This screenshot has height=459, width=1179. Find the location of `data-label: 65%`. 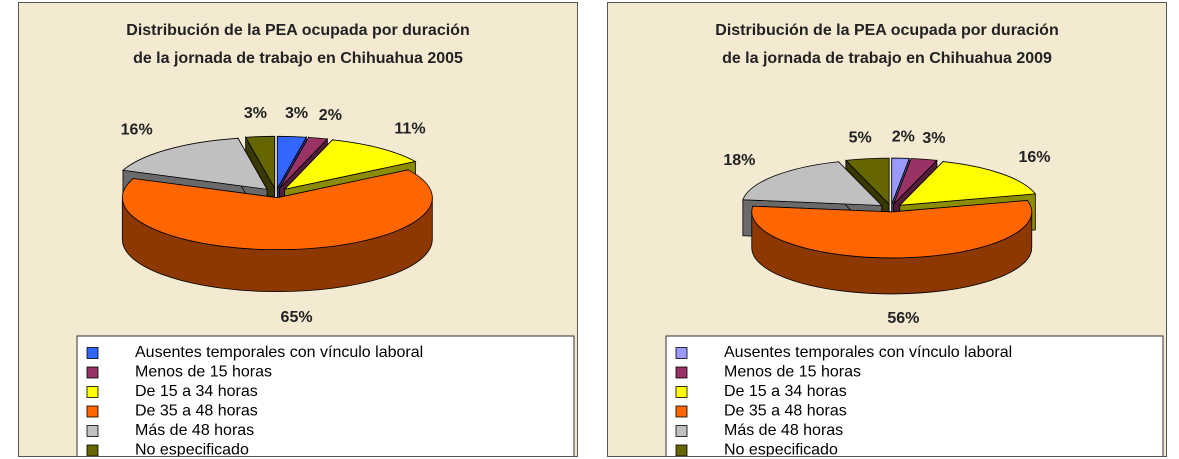

data-label: 65% is located at coordinates (297, 317).